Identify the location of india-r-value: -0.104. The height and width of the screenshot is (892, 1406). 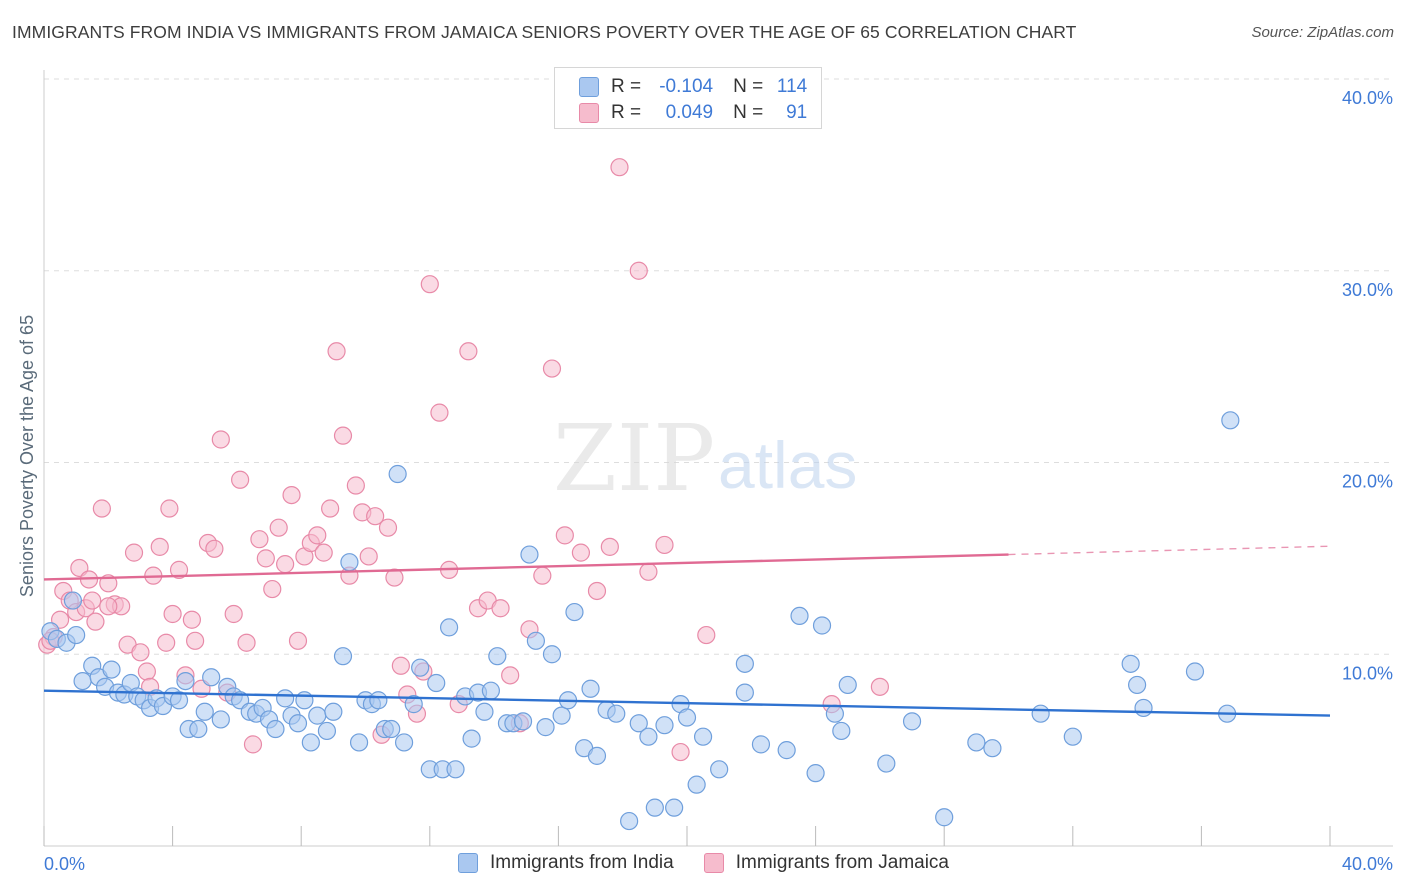
(686, 86).